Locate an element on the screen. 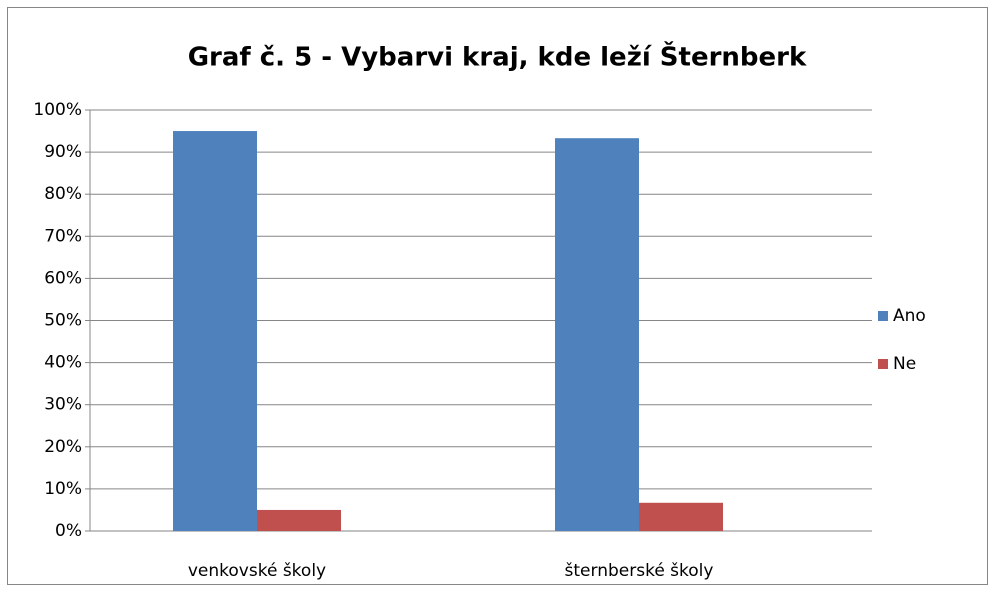 The image size is (995, 592). y-tick-label: 10% is located at coordinates (63, 489).